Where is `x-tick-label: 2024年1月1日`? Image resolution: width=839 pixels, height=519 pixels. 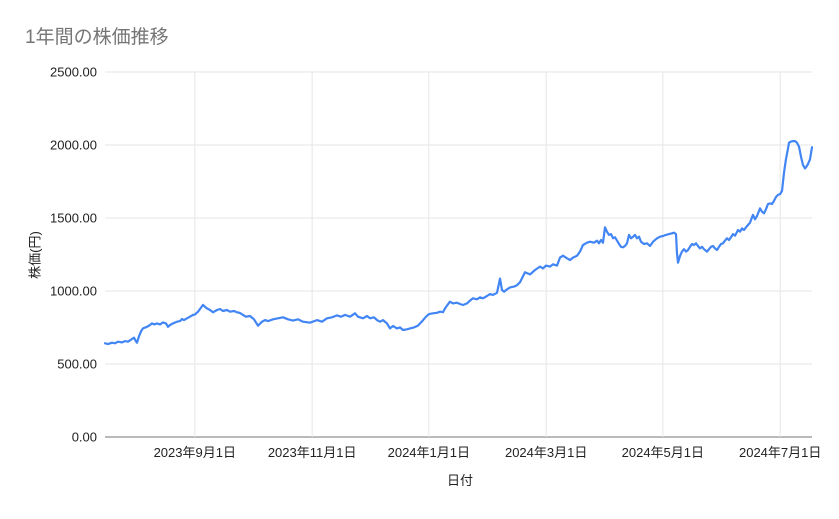
x-tick-label: 2024年1月1日 is located at coordinates (429, 452).